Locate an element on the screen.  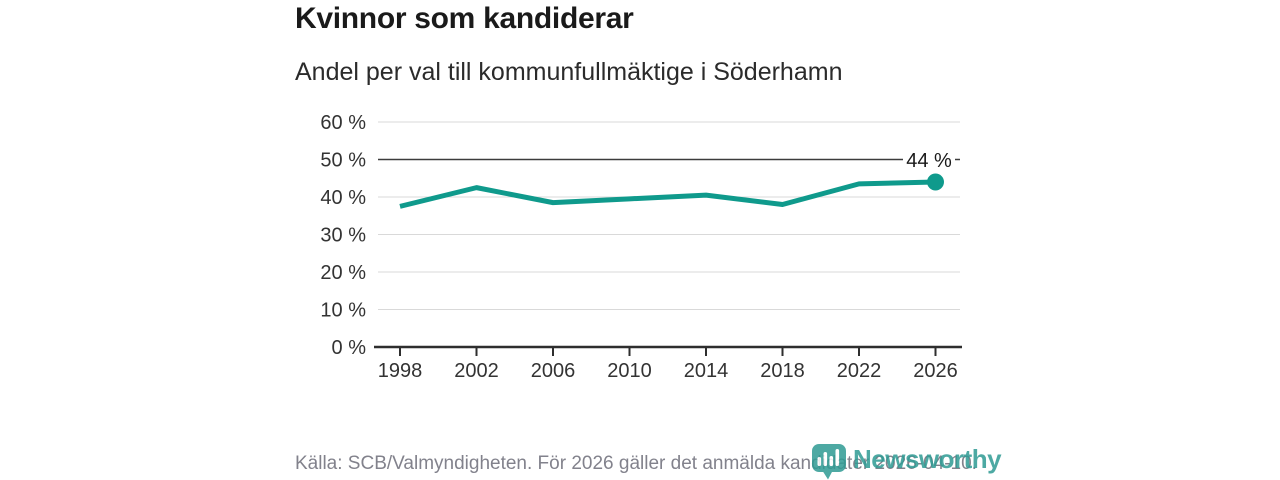
x-tick-label: 2014 is located at coordinates (706, 371).